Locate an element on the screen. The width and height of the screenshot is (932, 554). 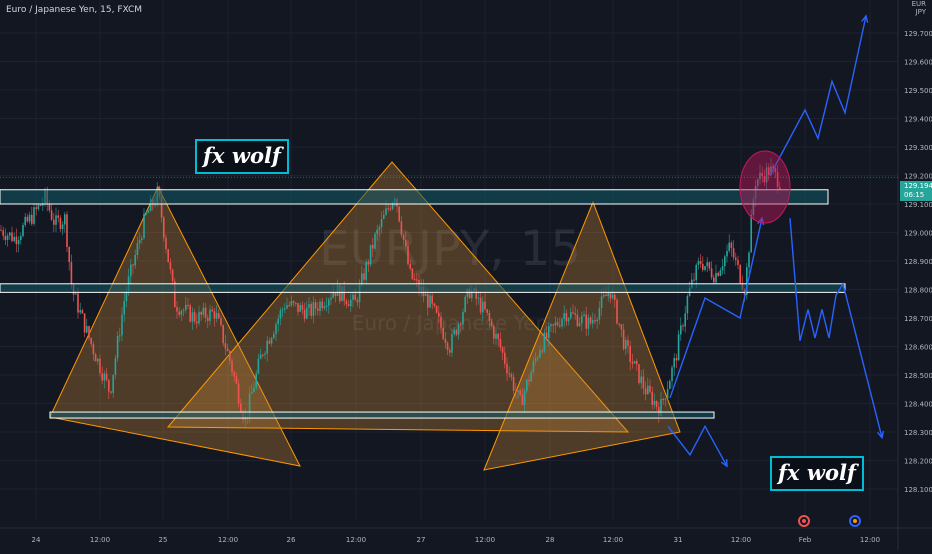
currency-corner-label: EUR JPY is located at coordinates (919, 8).